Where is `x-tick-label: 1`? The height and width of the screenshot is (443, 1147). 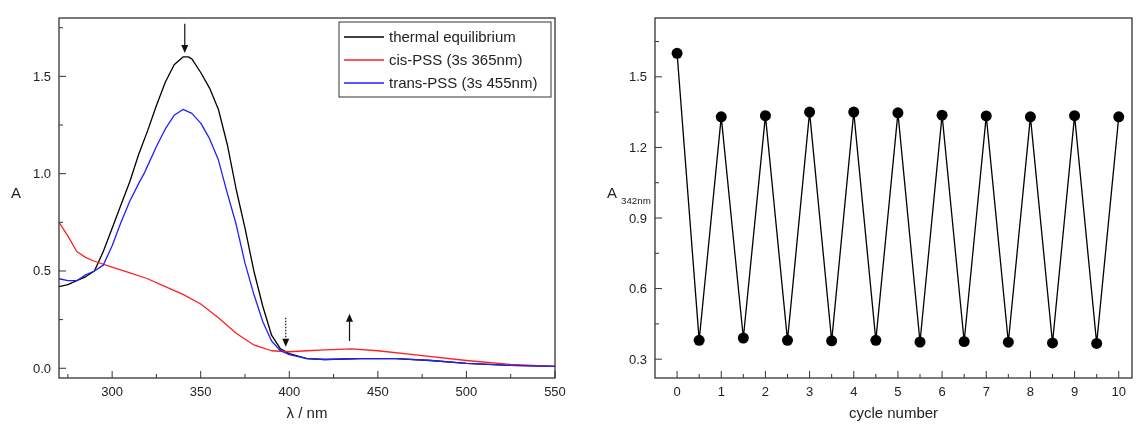
x-tick-label: 1 is located at coordinates (721, 391).